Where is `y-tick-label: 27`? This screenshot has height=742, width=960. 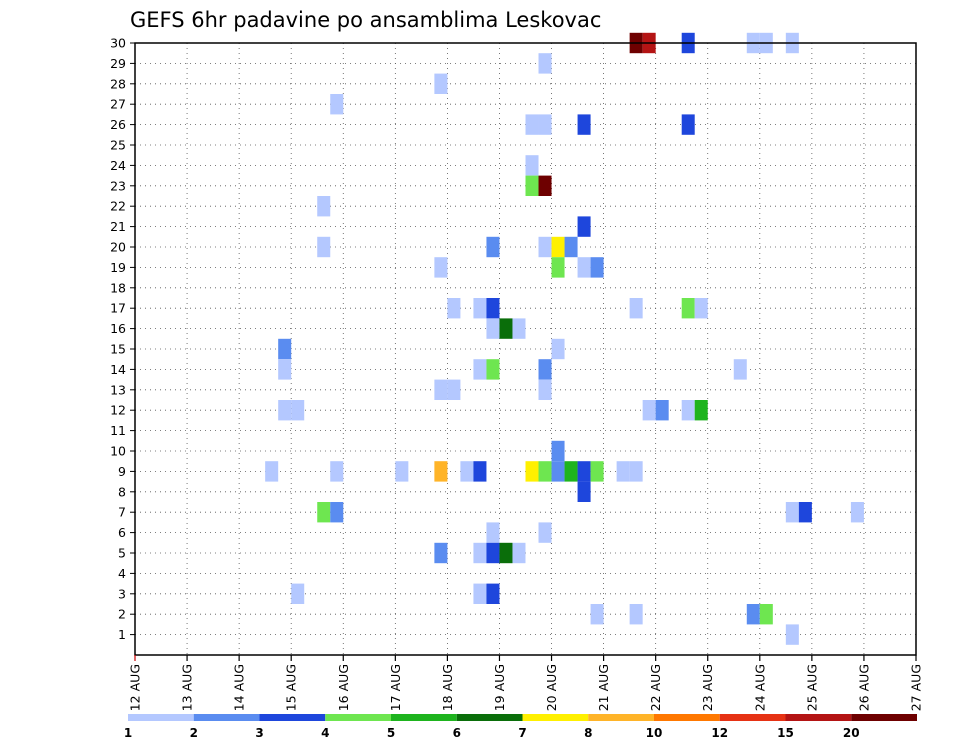
y-tick-label: 27 is located at coordinates (118, 104).